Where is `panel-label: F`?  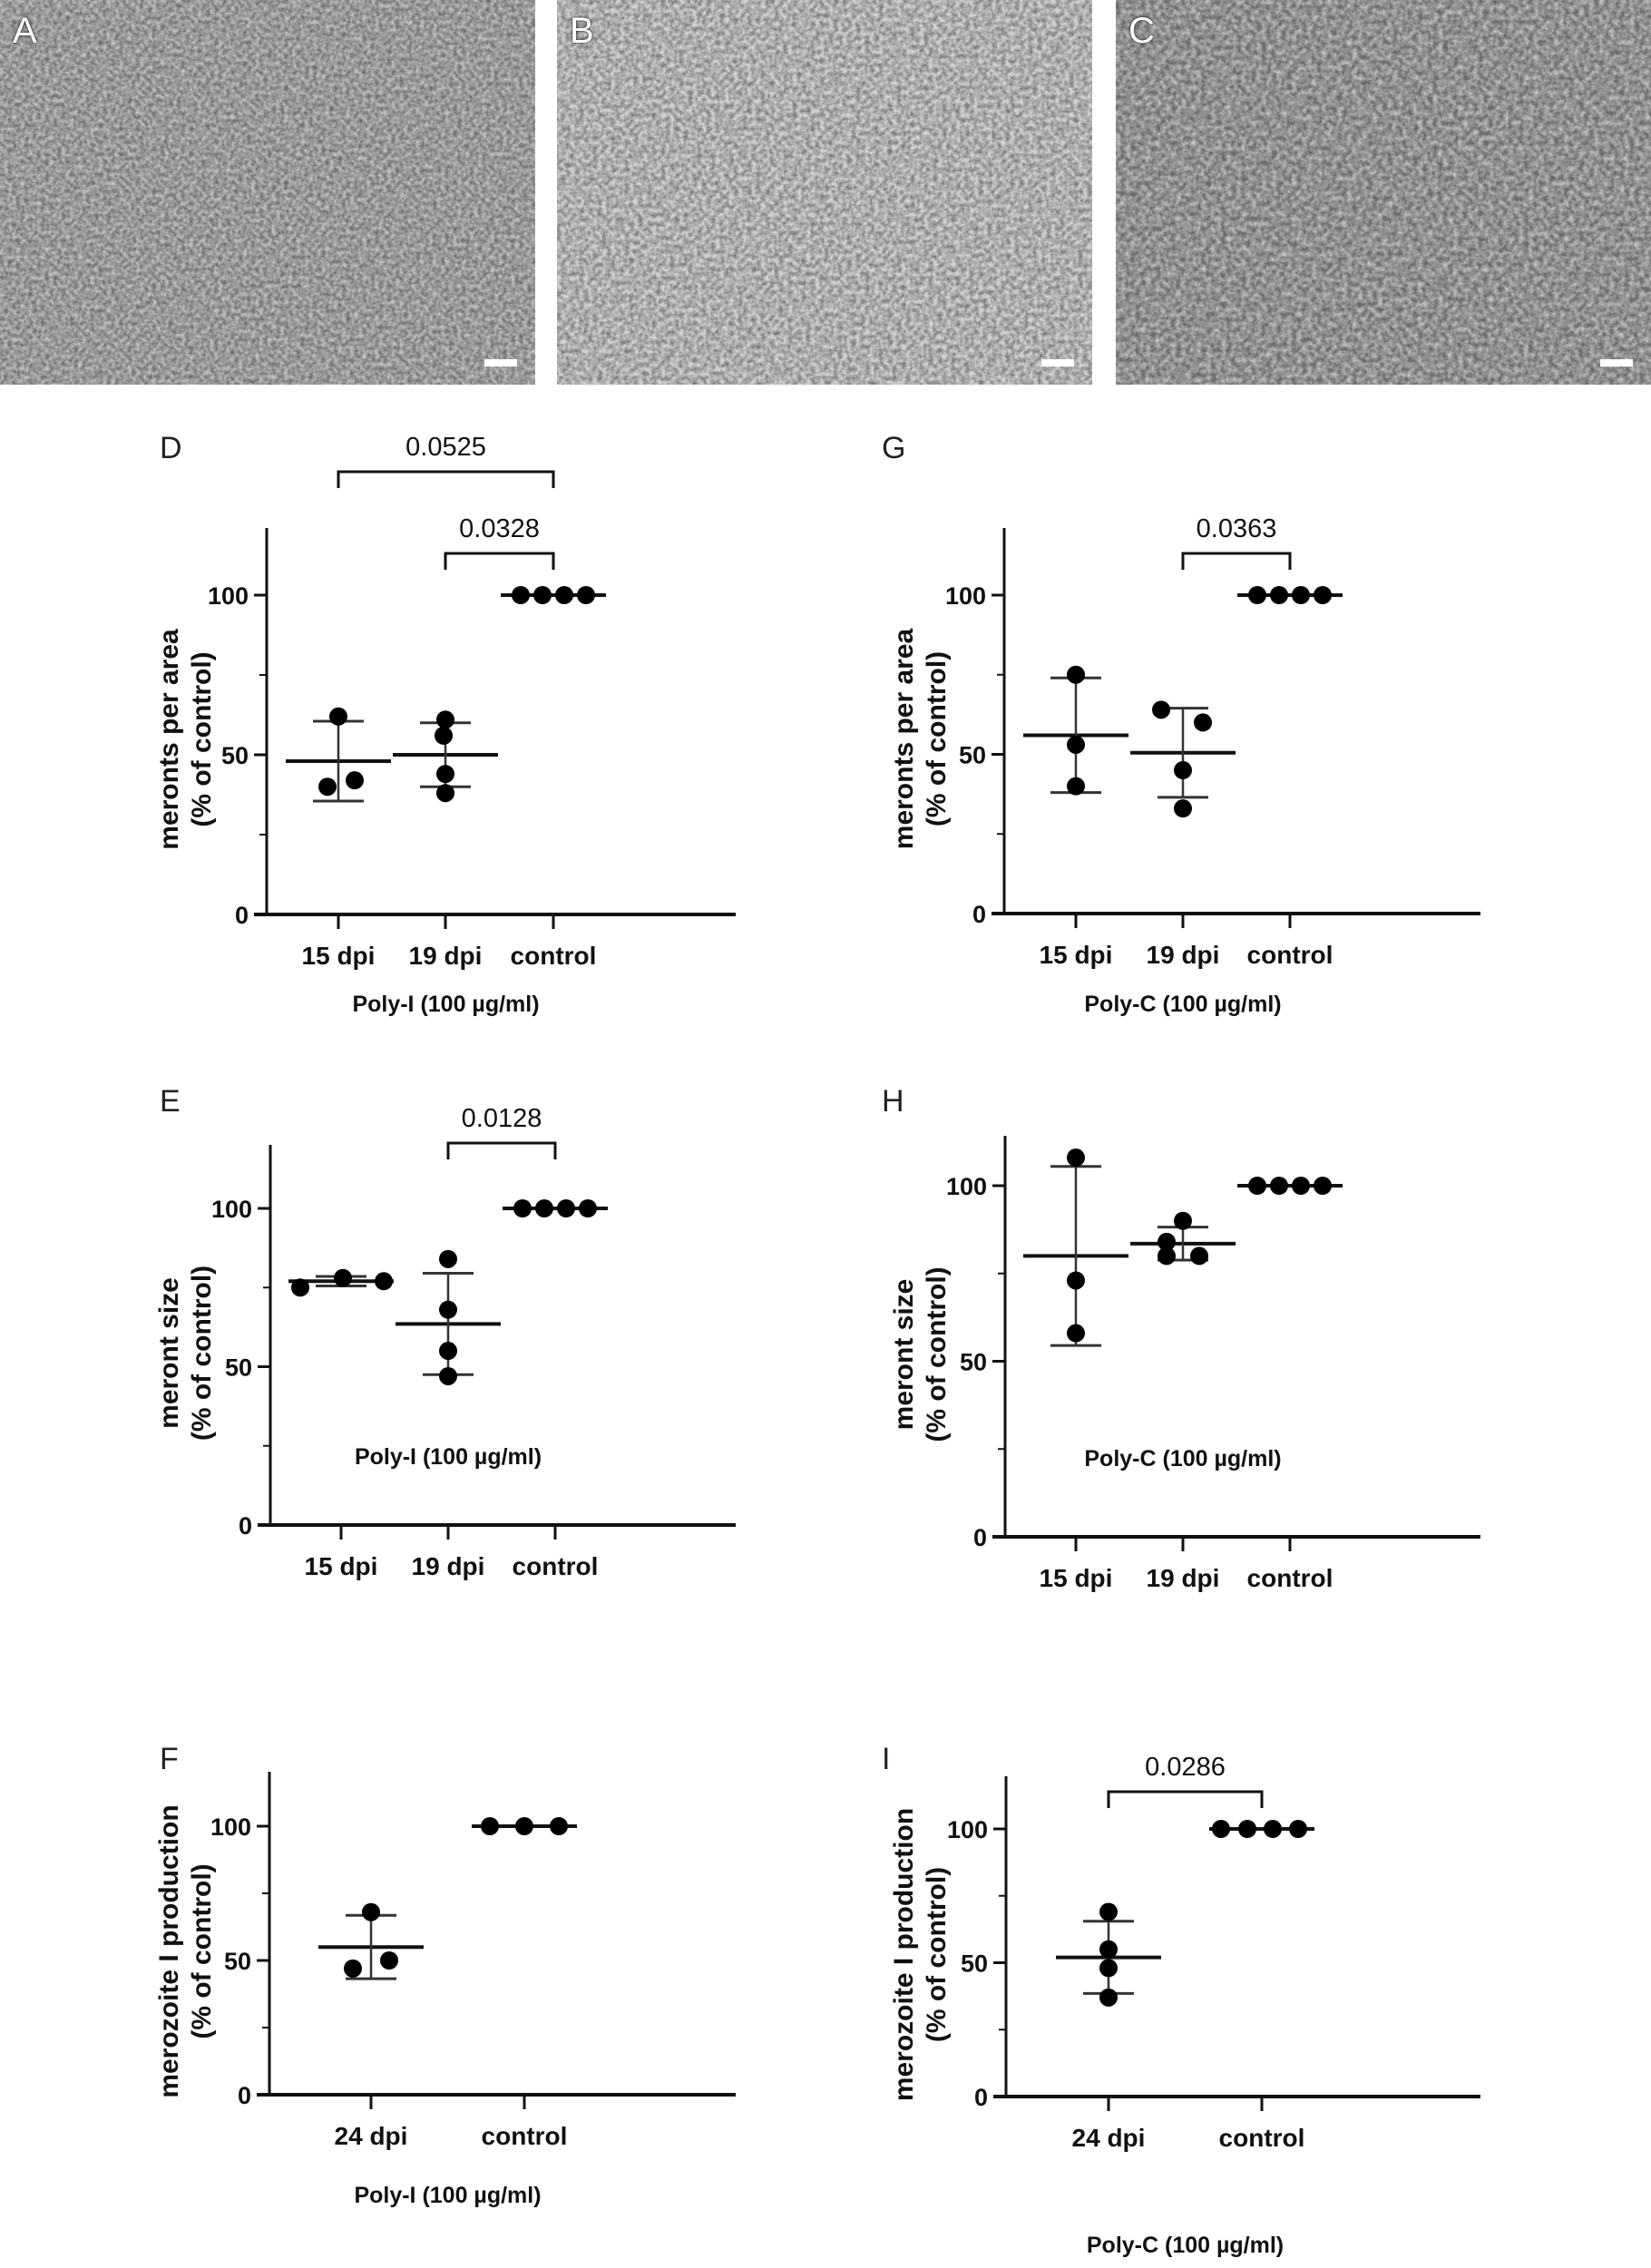 panel-label: F is located at coordinates (169, 1759).